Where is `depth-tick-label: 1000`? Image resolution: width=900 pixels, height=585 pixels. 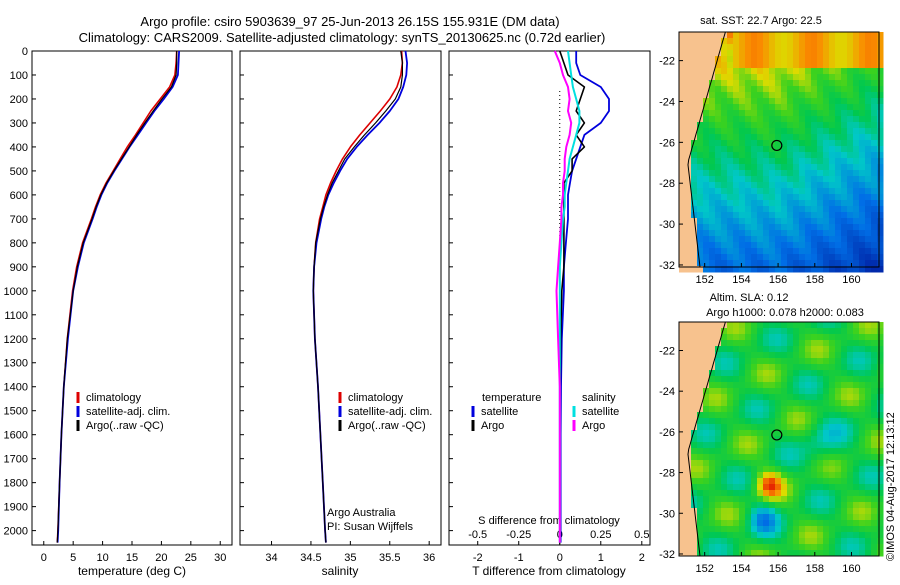
depth-tick-label: 1000 is located at coordinates (16, 292).